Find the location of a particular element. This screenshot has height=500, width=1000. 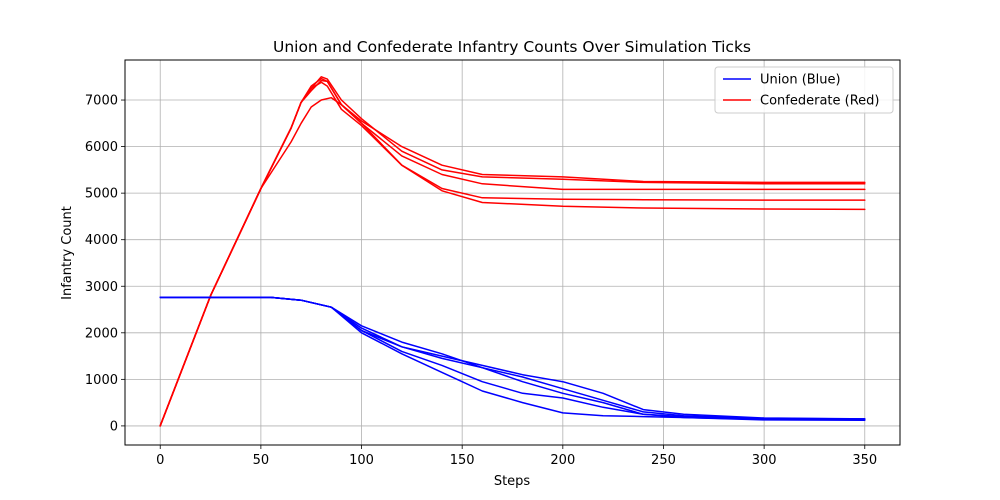

y-tick-label: 7000 is located at coordinates (101, 101).